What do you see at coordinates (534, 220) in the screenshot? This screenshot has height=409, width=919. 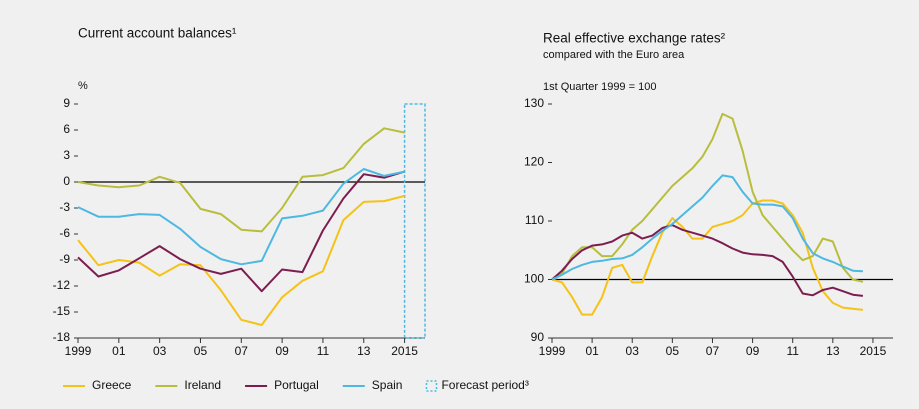 I see `y-tick-label: 110` at bounding box center [534, 220].